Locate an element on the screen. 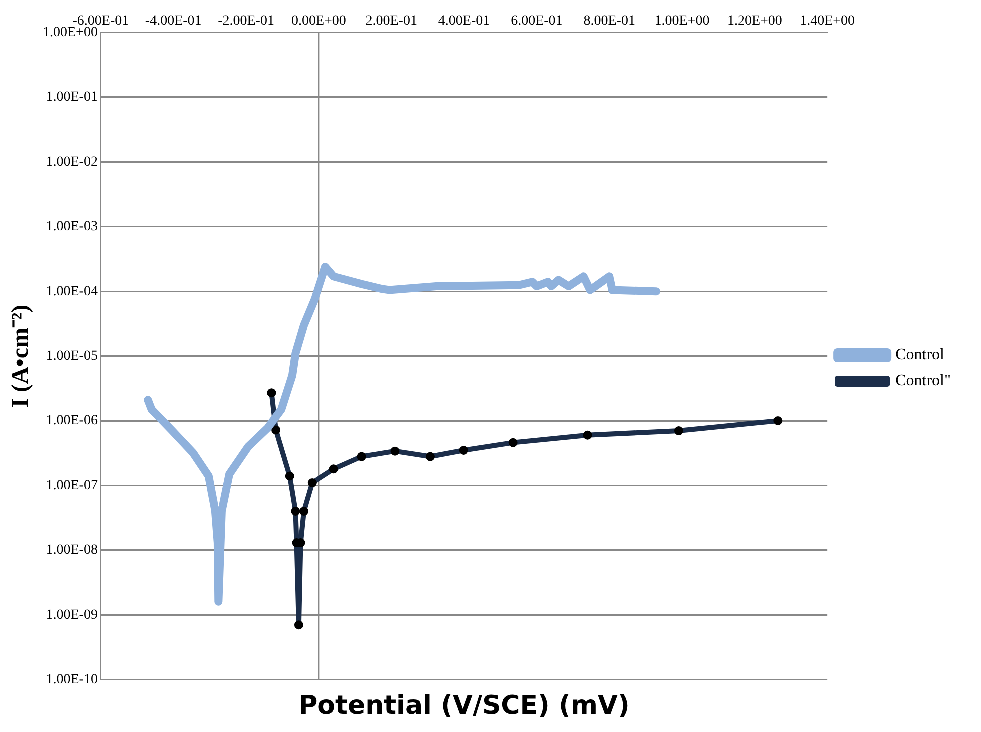  x-tick-label: 1.00E+00 is located at coordinates (682, 22).